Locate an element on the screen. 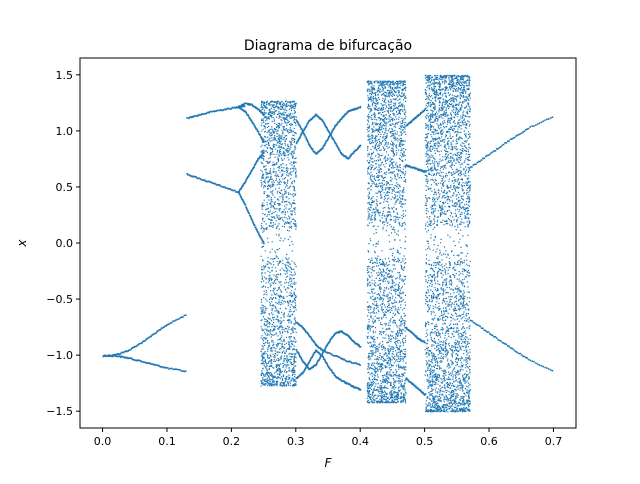 The image size is (640, 484). y-tick-label: 0.0 is located at coordinates (65, 243).